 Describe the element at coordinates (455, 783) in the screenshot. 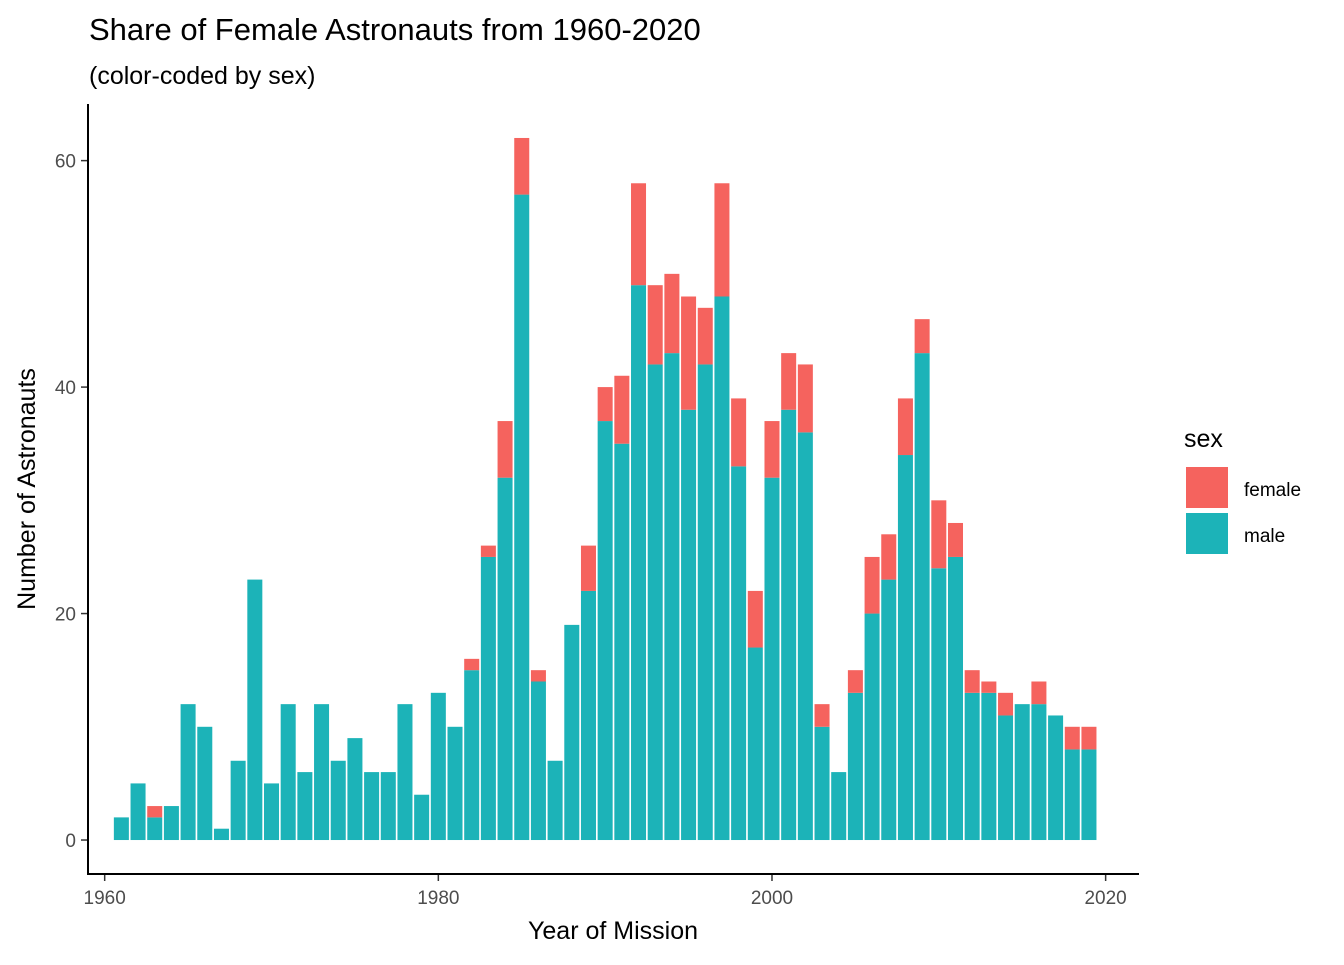

I see `bar-male-1981` at that location.